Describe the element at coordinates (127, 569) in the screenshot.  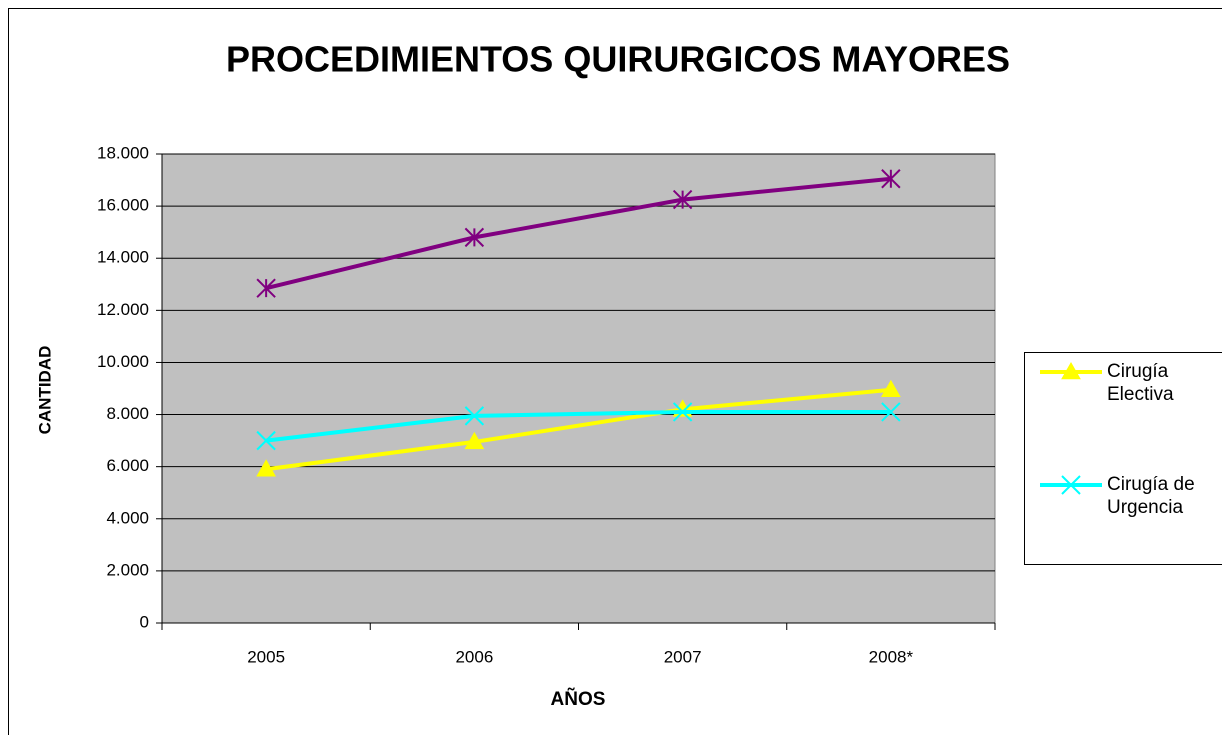
I see `y-tick-label: 2.000` at that location.